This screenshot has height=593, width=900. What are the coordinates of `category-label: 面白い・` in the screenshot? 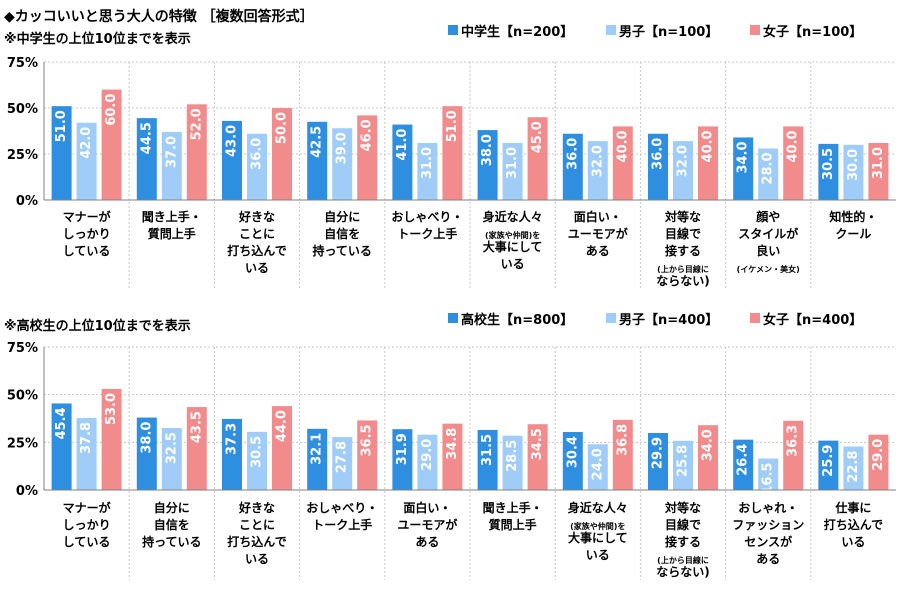 It's located at (427, 507).